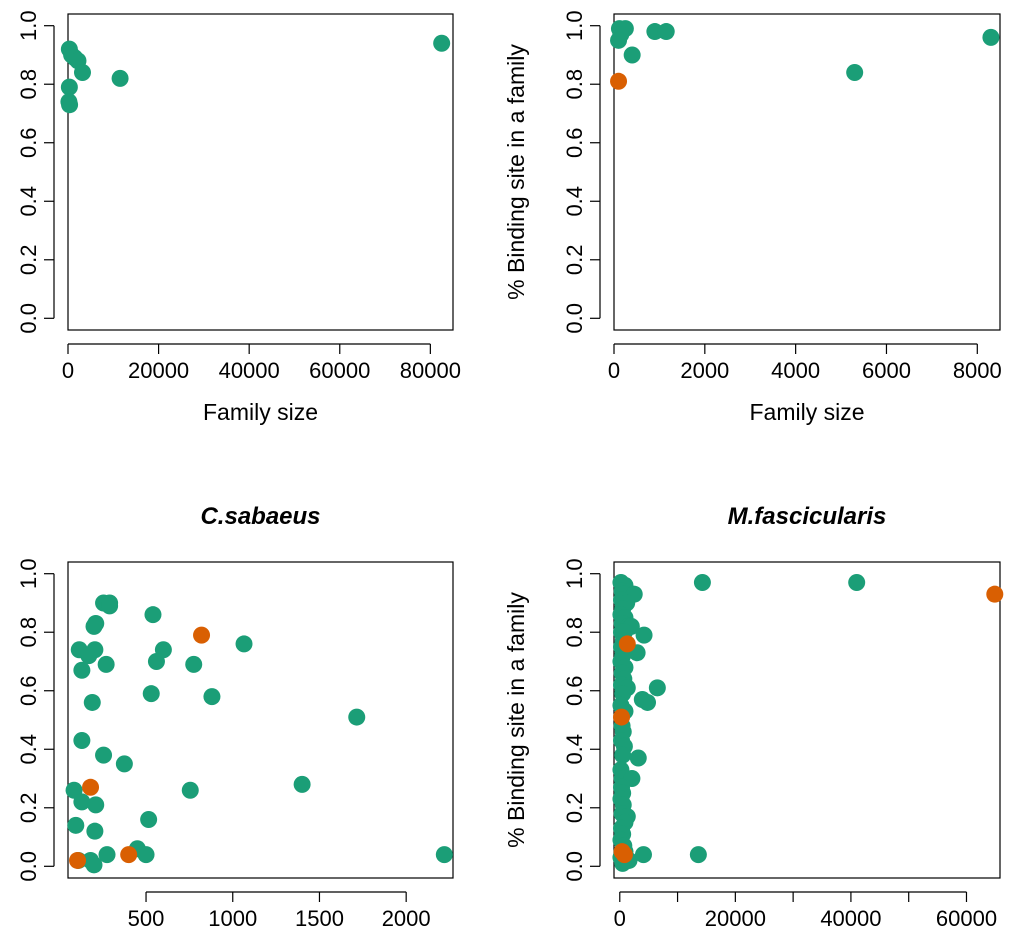 The height and width of the screenshot is (931, 1016). I want to click on x-tick-label: 4000, so click(795, 370).